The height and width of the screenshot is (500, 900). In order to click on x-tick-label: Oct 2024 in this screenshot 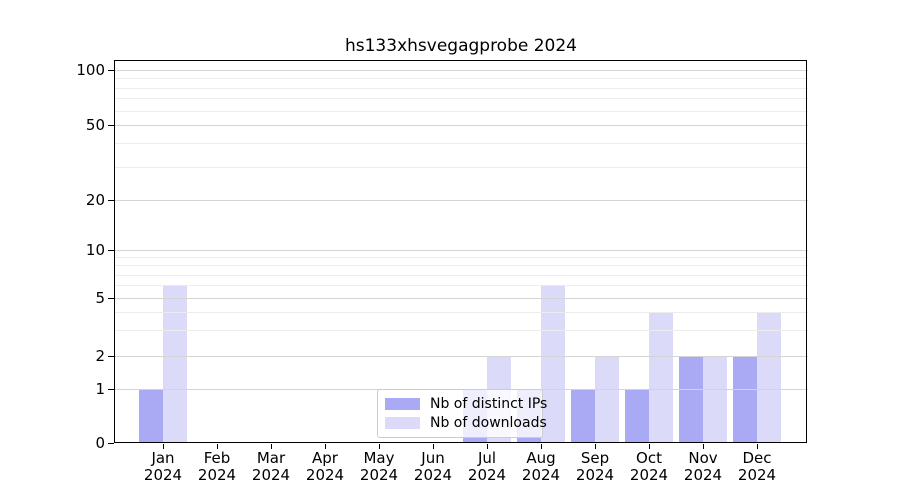, I will do `click(649, 467)`.